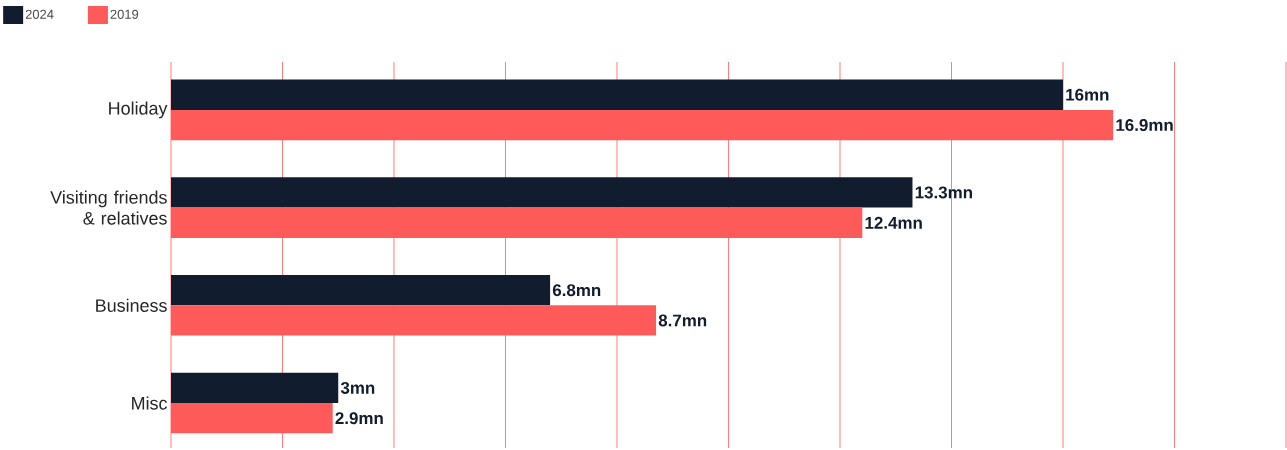 The width and height of the screenshot is (1287, 450). Describe the element at coordinates (893, 222) in the screenshot. I see `data-label: 12.4mn` at that location.